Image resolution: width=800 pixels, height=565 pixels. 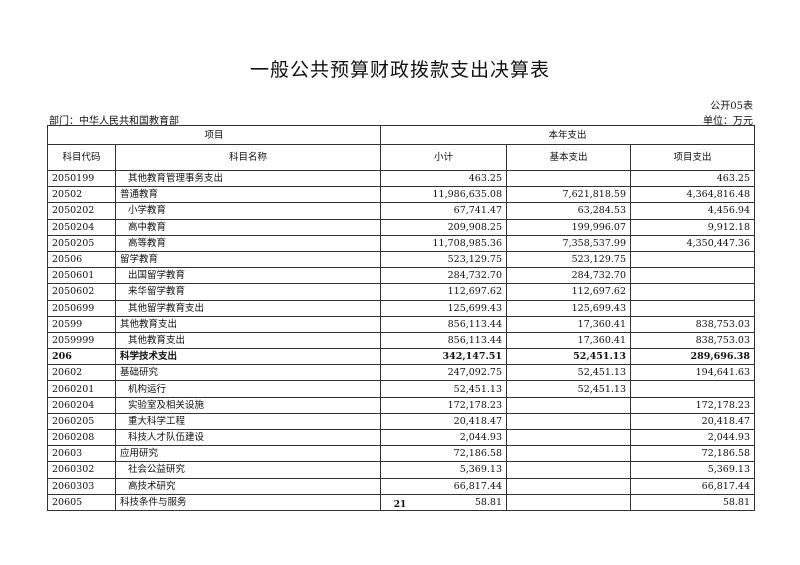 What do you see at coordinates (444, 276) in the screenshot?
I see `cell-subtotal: 284,732.70` at bounding box center [444, 276].